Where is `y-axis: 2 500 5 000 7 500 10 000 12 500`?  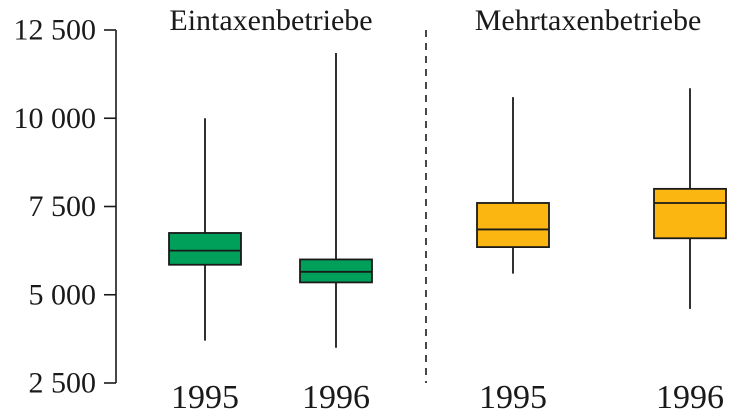
y-axis: 2 500 5 000 7 500 10 000 12 500 is located at coordinates (65, 207).